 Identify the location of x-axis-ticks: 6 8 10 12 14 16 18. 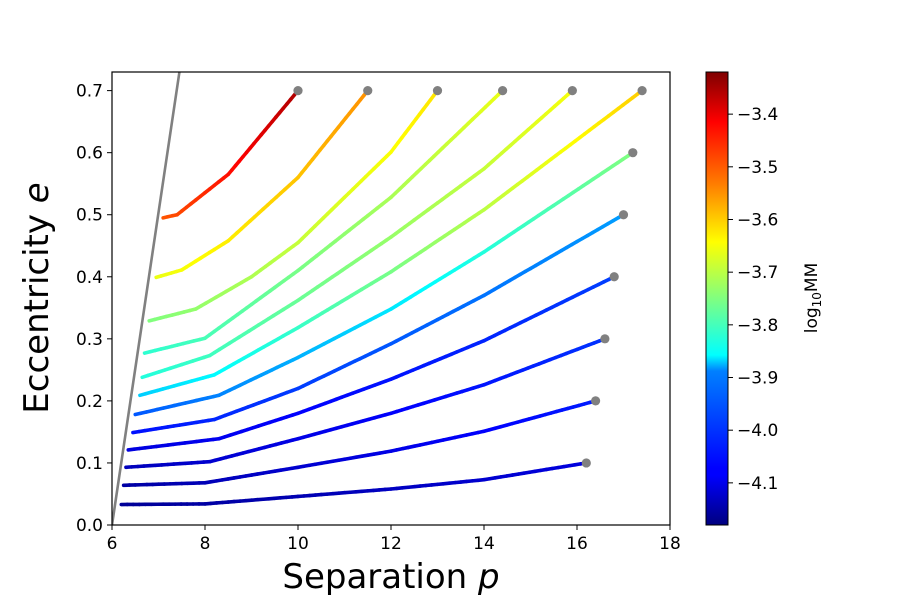
(394, 539).